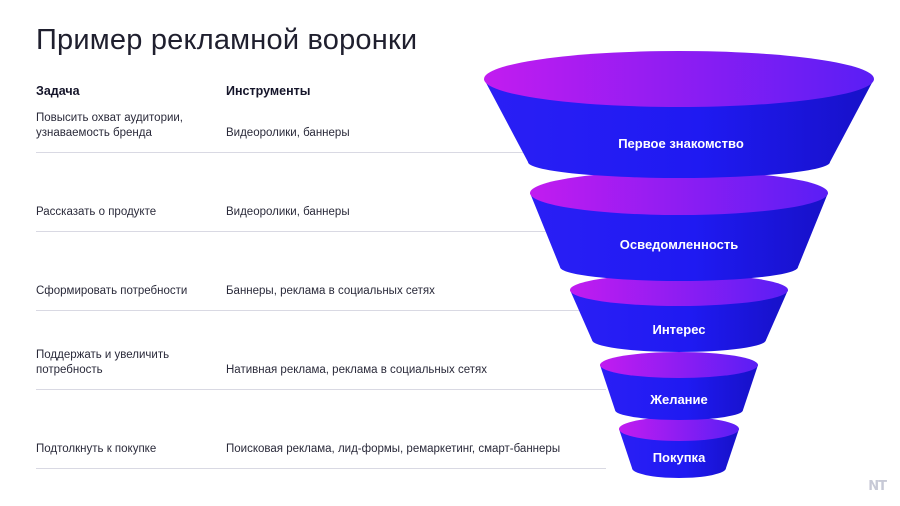 The height and width of the screenshot is (506, 900). Describe the element at coordinates (58, 91) in the screenshot. I see `column-header-task: Задача` at that location.